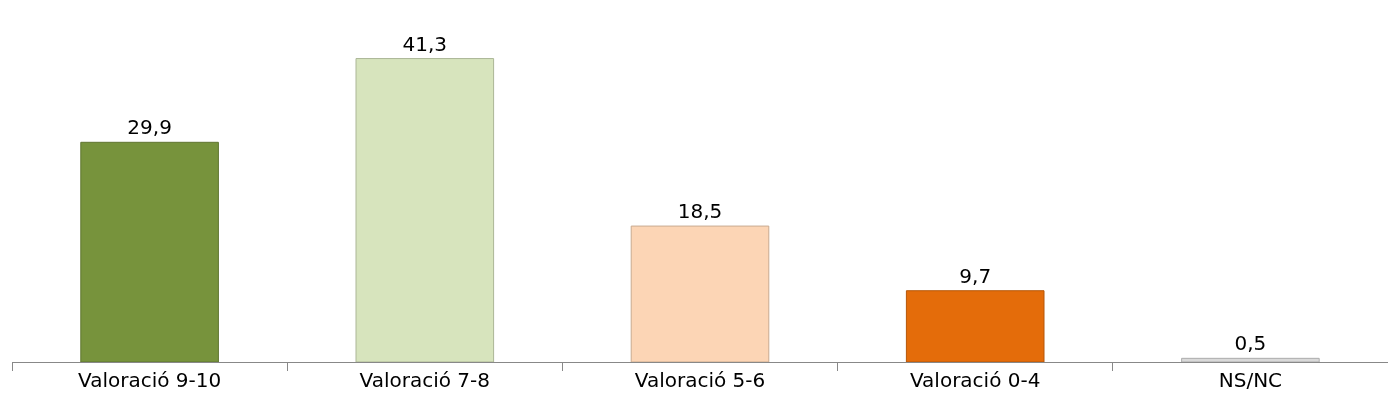  I want to click on data-label: 18,5, so click(700, 211).